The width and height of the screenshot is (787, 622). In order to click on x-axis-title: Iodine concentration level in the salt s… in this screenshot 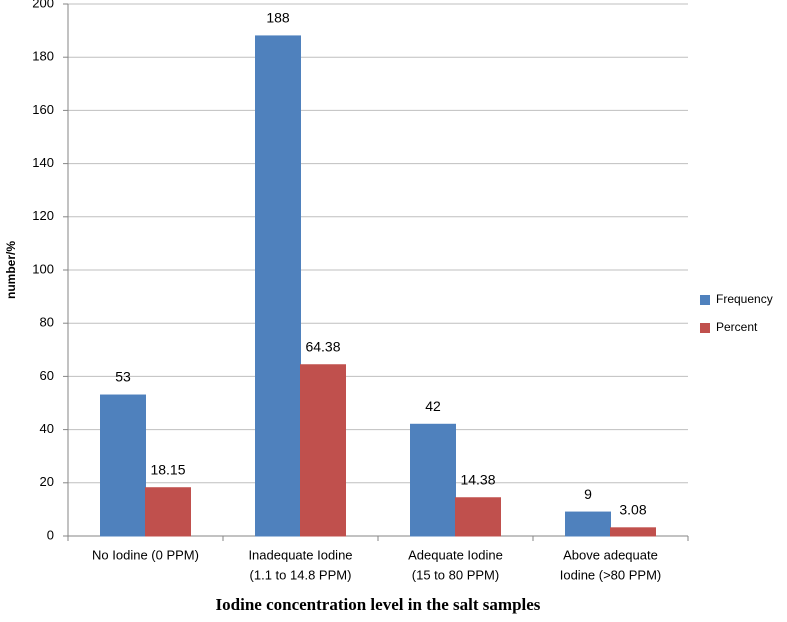, I will do `click(378, 604)`.